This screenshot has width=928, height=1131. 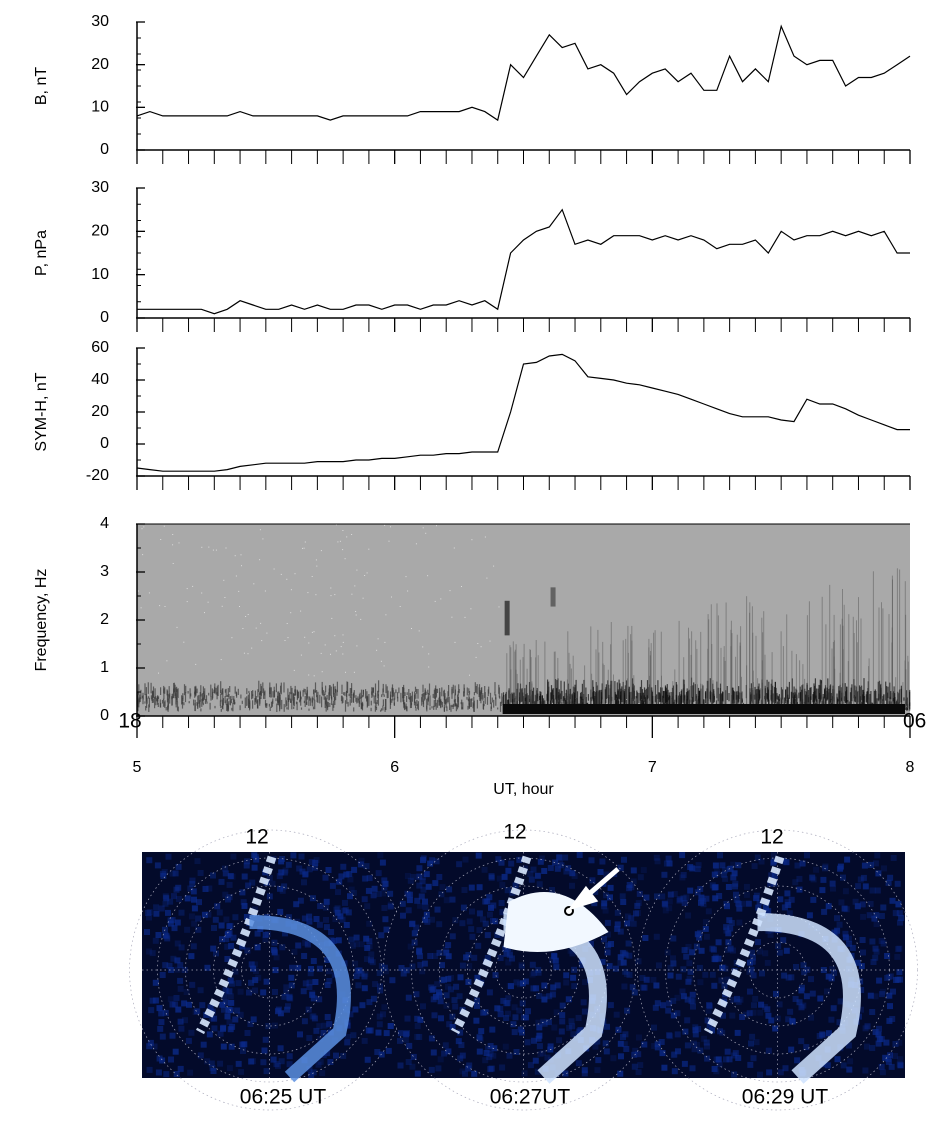 I want to click on y-tick-label: 30, so click(x=100, y=187).